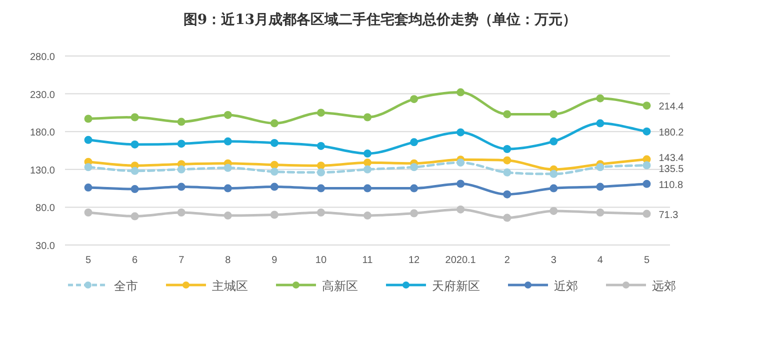 This screenshot has width=760, height=352. Describe the element at coordinates (668, 215) in the screenshot. I see `data-label: 71.3` at that location.